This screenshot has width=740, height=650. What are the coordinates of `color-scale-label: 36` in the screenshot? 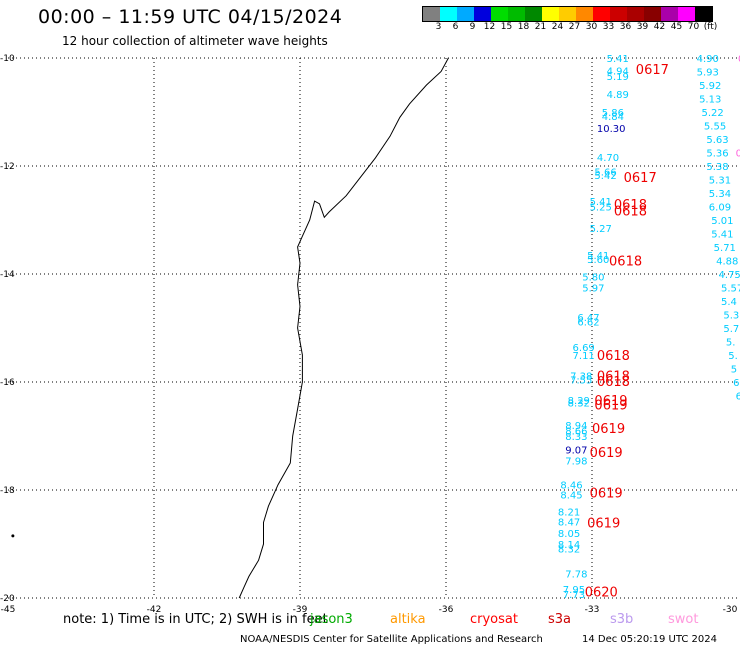 It's located at (625, 27).